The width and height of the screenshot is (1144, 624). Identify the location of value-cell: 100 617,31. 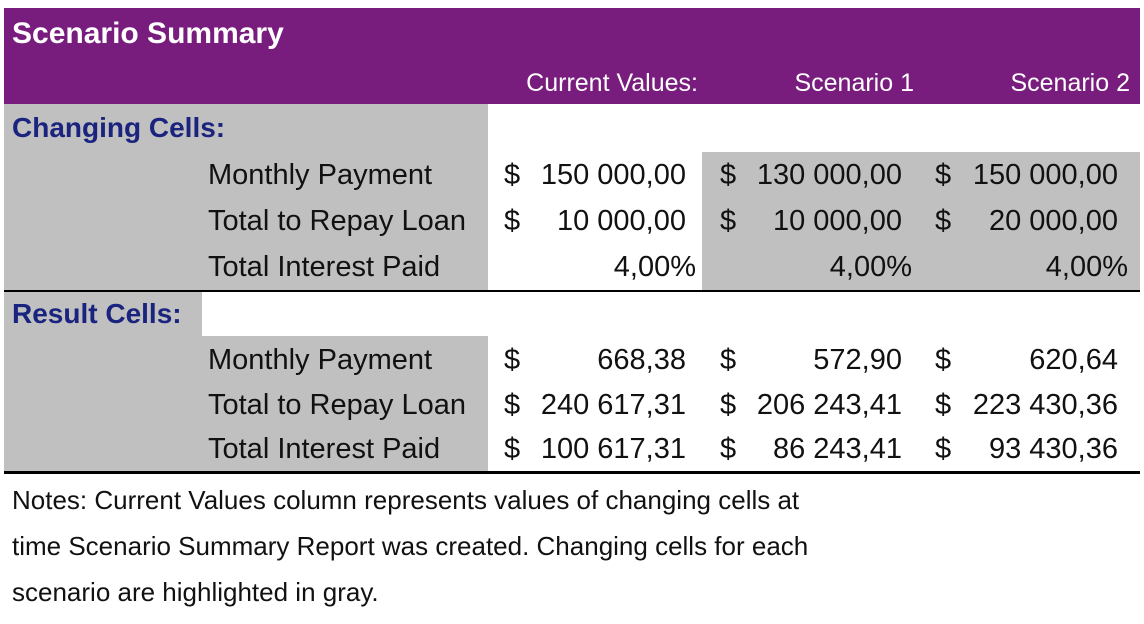
(613, 449).